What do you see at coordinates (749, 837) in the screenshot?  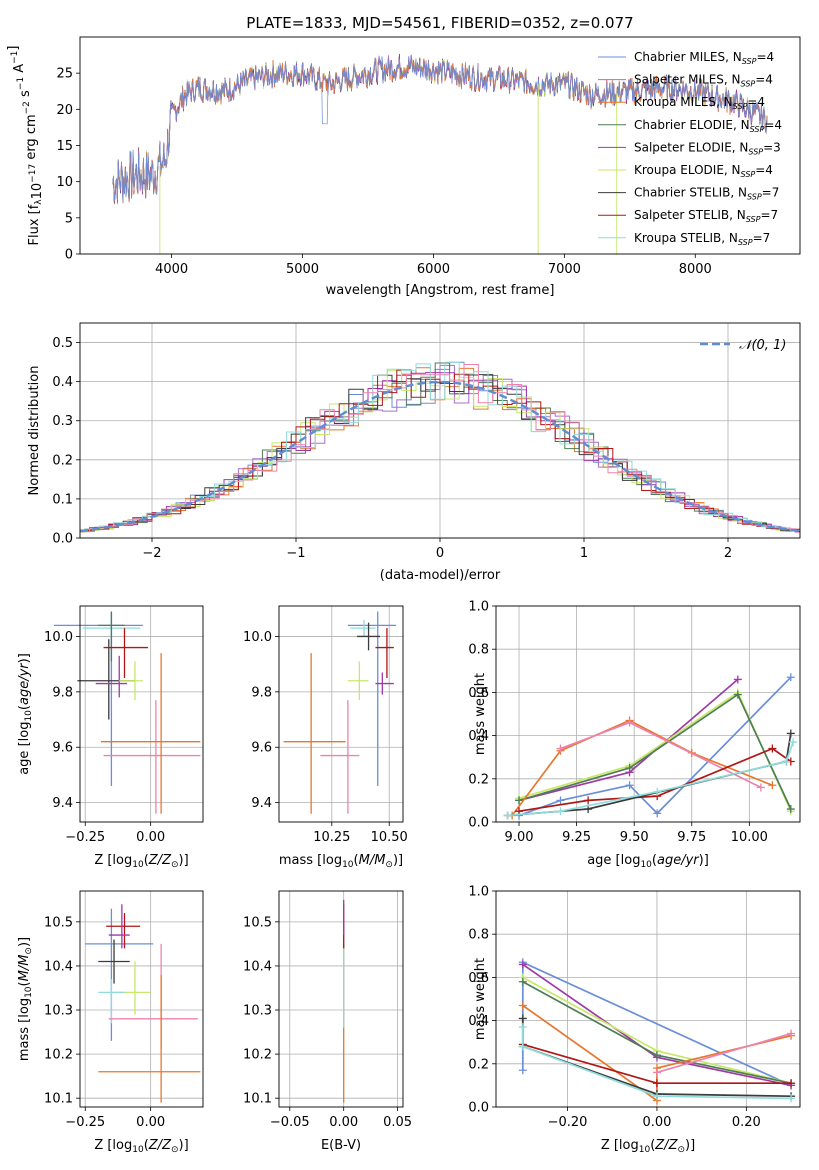 I see `x-tick-label: 10.00` at bounding box center [749, 837].